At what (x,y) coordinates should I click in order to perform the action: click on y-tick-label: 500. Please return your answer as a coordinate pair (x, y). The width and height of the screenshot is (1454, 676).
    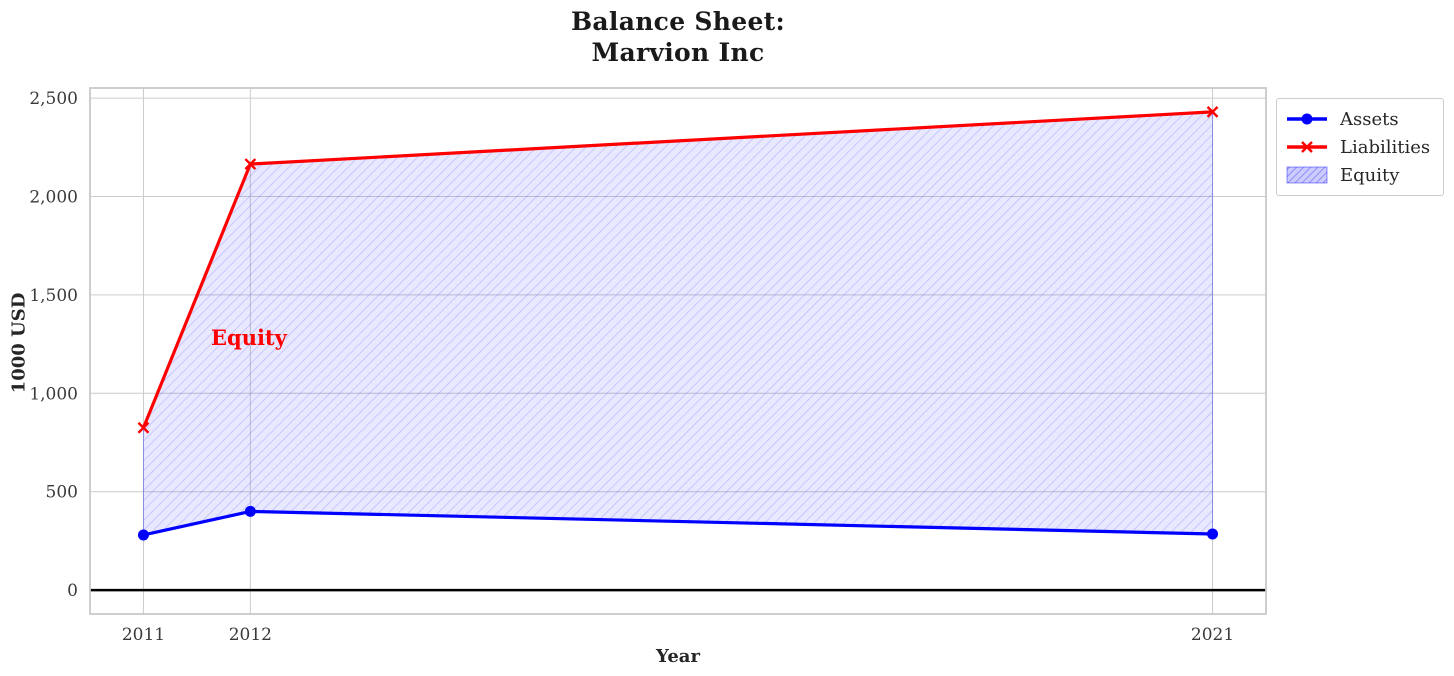
    Looking at the image, I should click on (62, 493).